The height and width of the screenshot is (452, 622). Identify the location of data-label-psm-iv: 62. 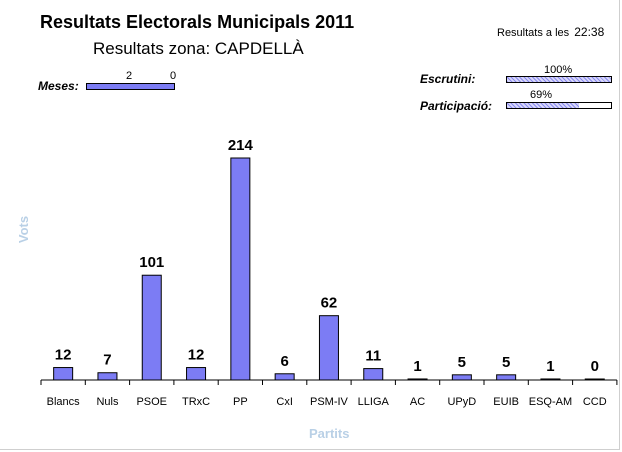
(329, 303).